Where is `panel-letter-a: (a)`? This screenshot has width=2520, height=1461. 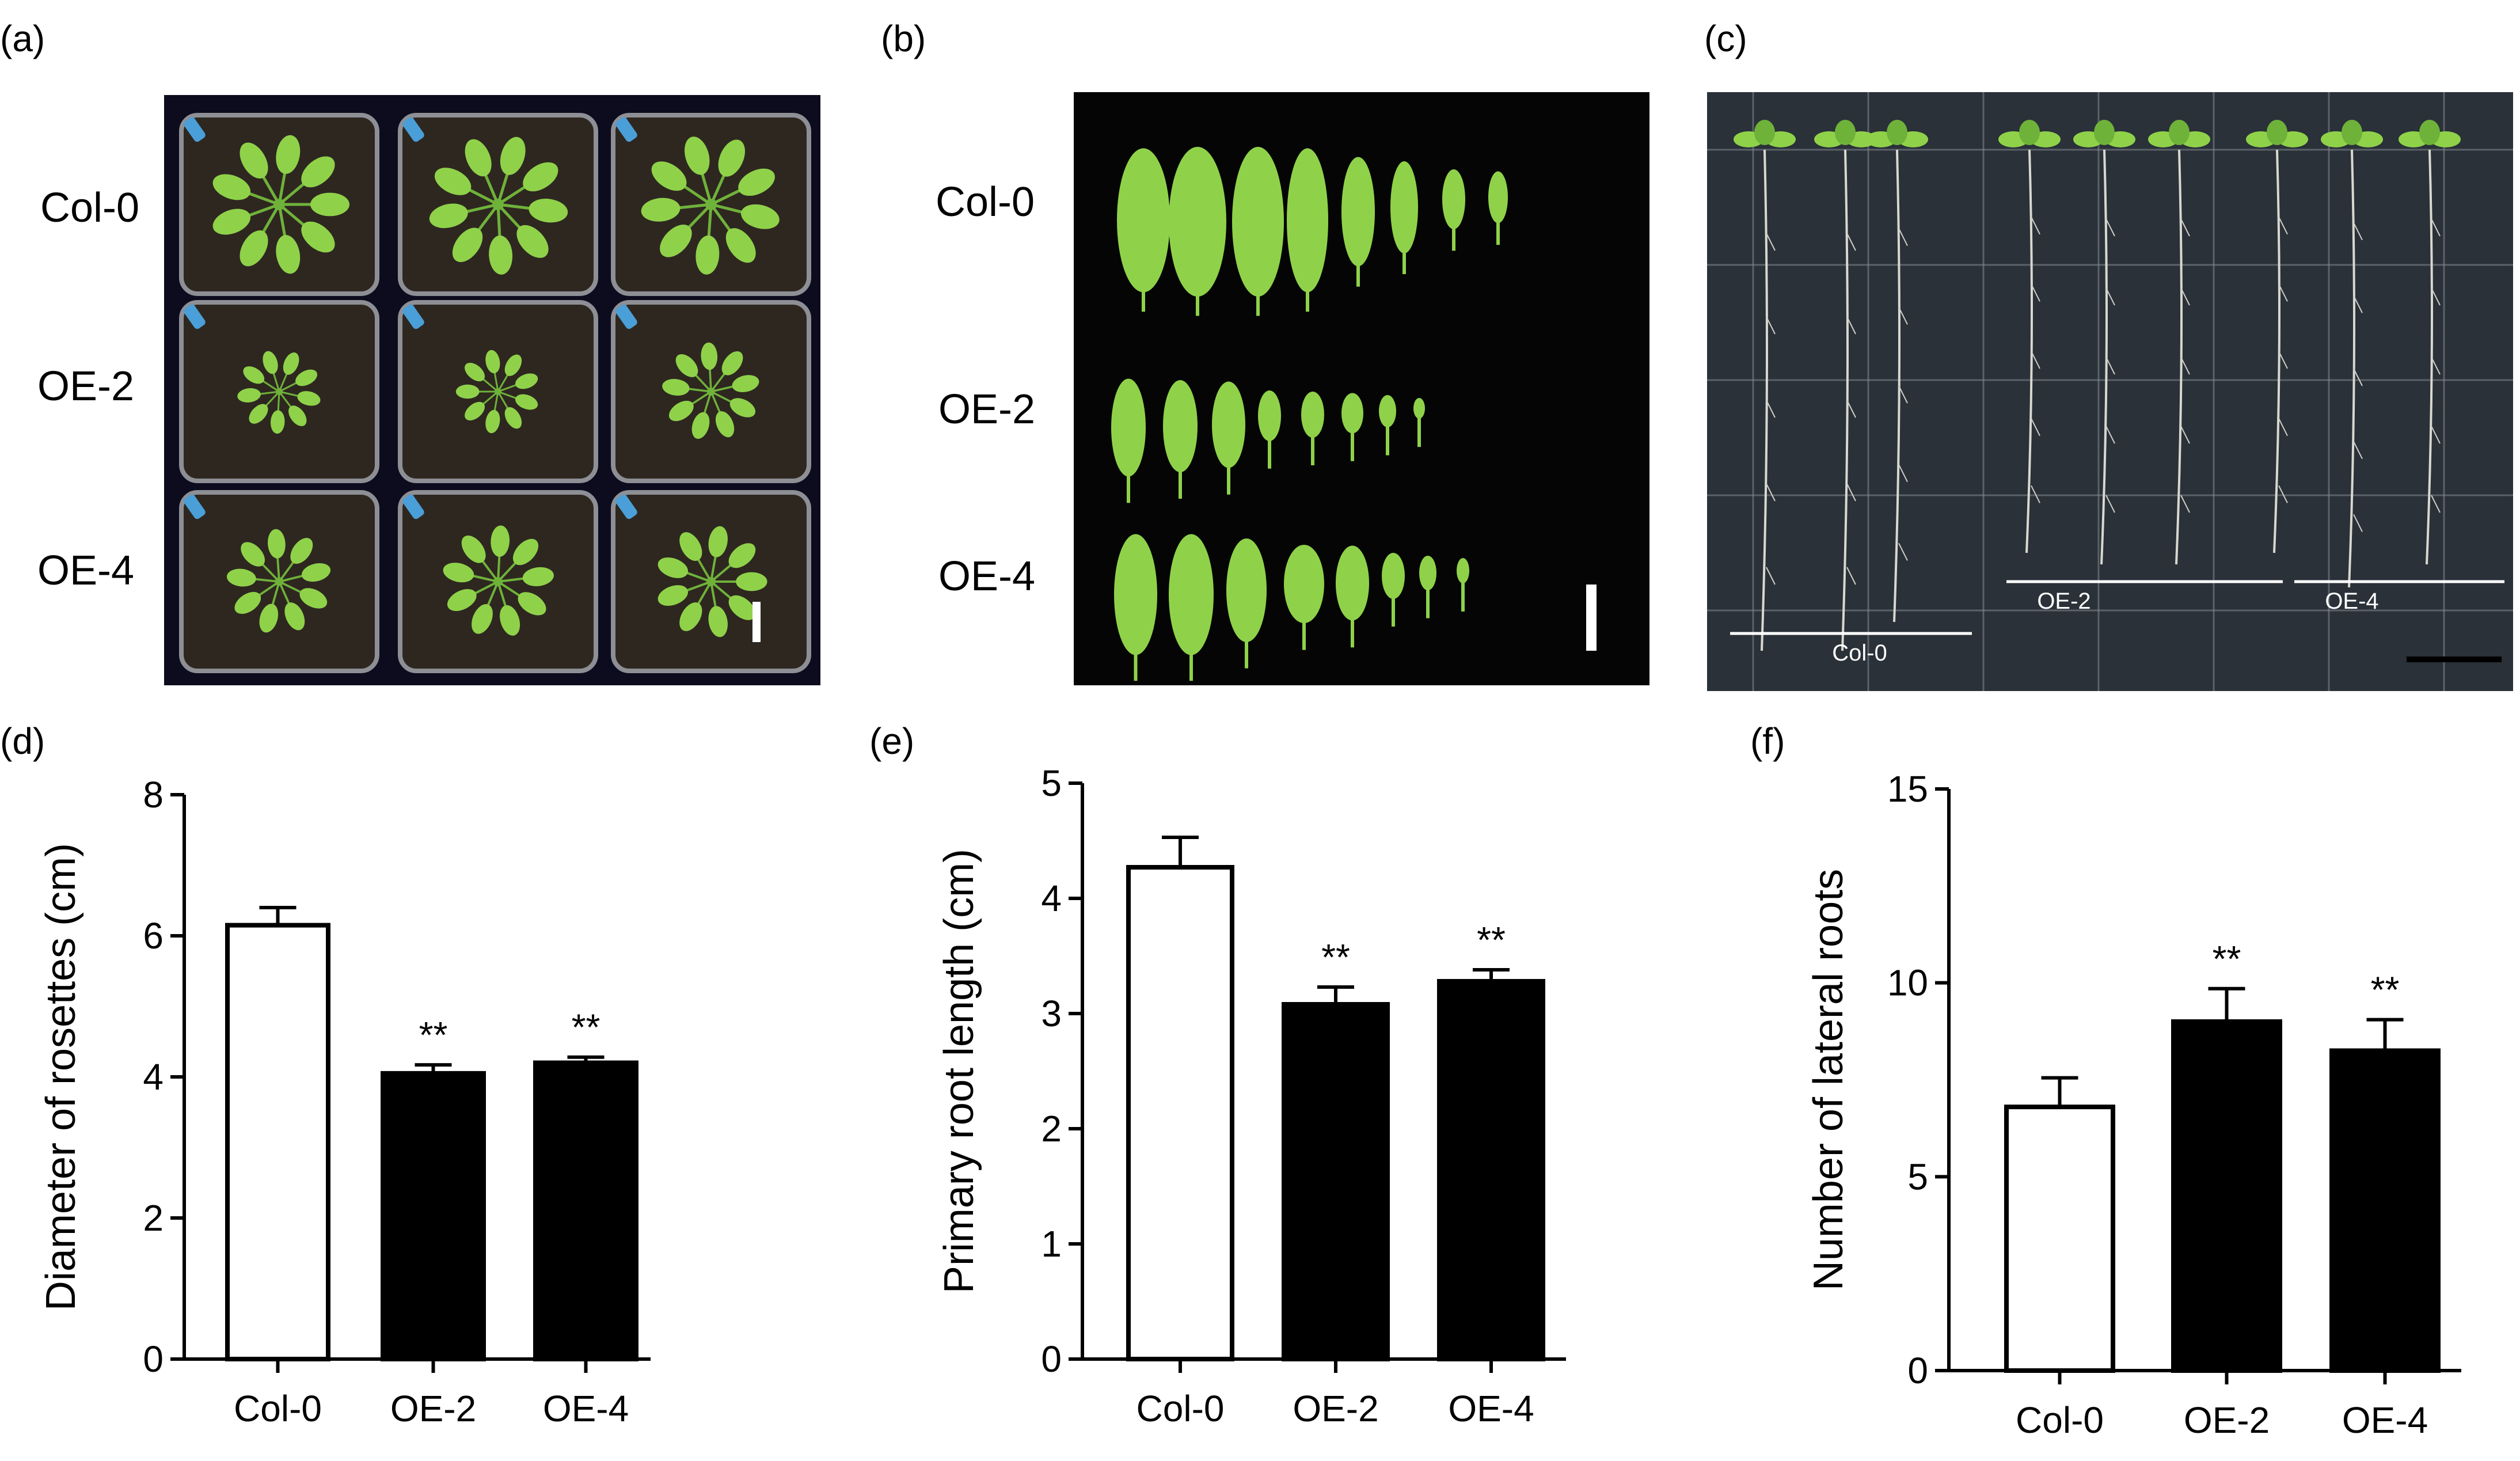
panel-letter-a: (a) is located at coordinates (22, 38).